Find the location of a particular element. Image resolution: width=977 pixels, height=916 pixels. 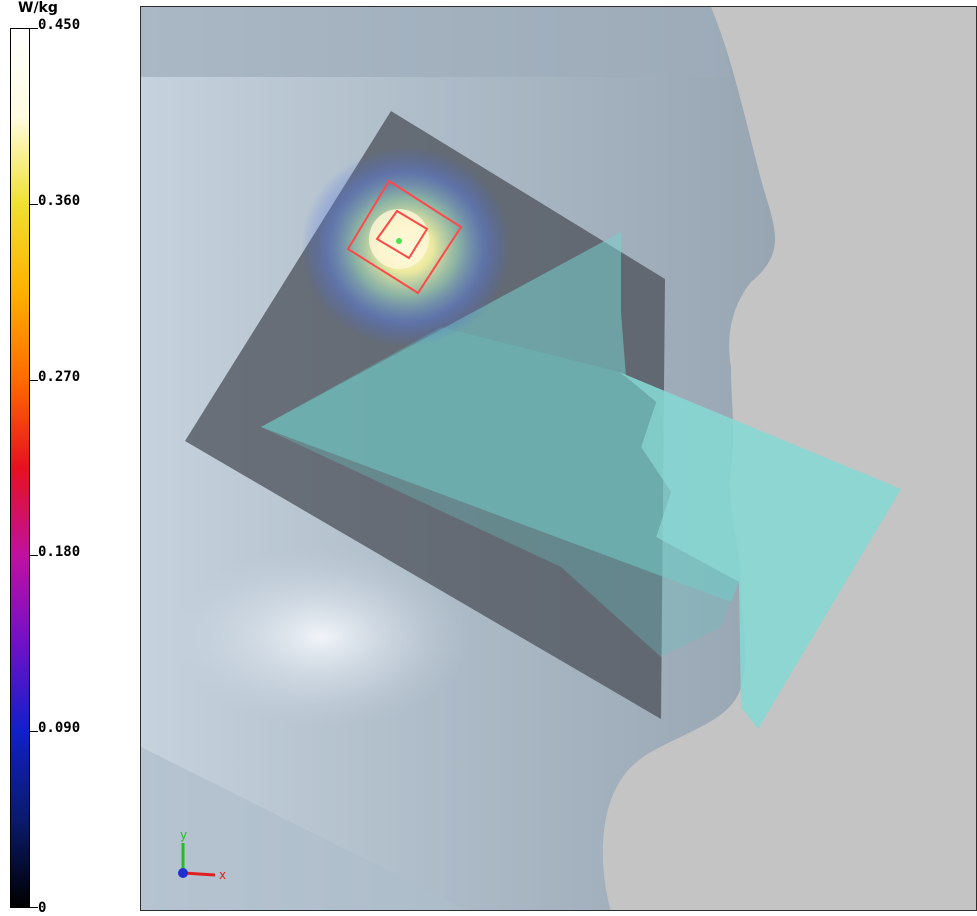

x-axis-label: x is located at coordinates (222, 875).